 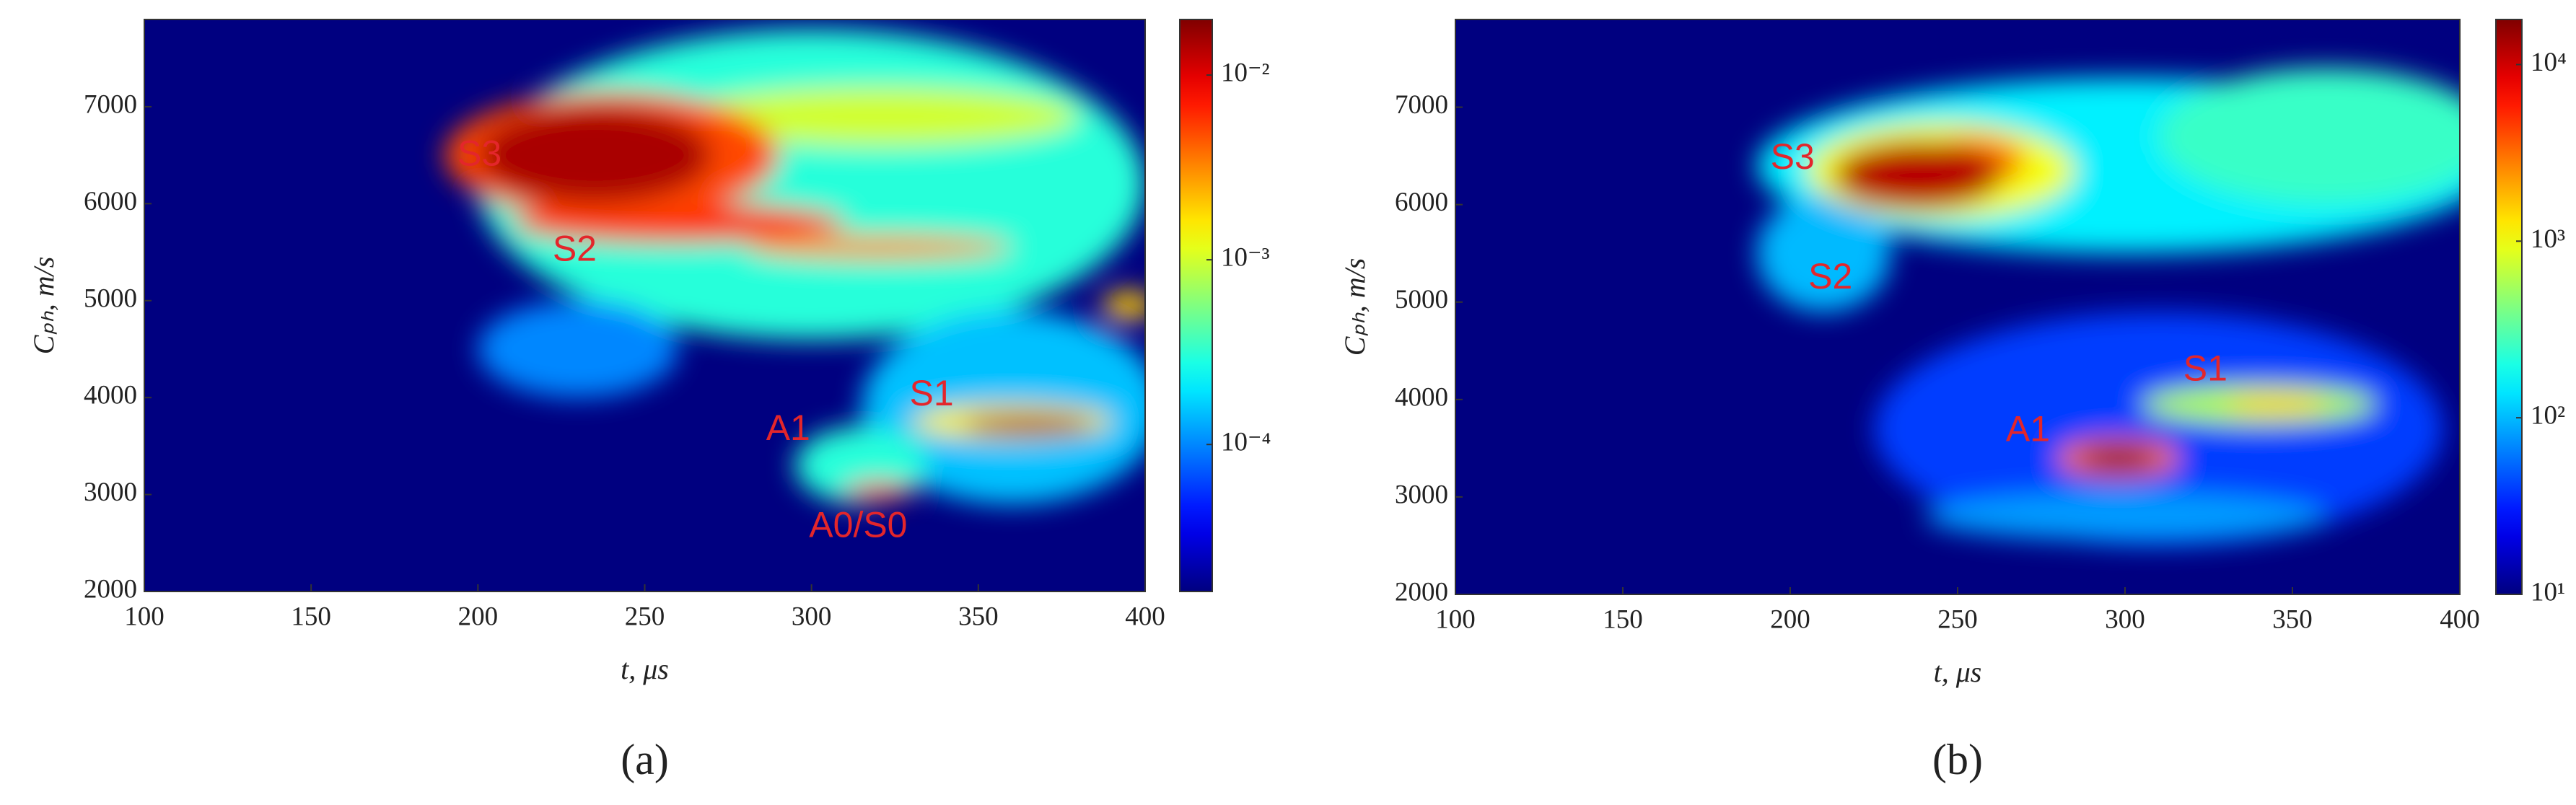 I want to click on colorbar-tick-label: 10⁻⁴, so click(x=1246, y=442).